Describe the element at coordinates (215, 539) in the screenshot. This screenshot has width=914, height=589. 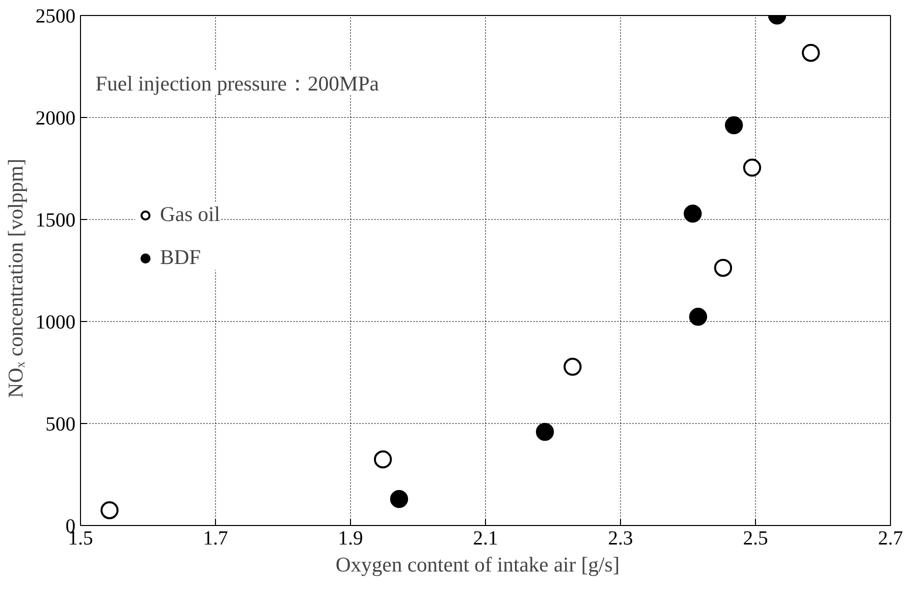
I see `x-tick-label: 1.7` at that location.